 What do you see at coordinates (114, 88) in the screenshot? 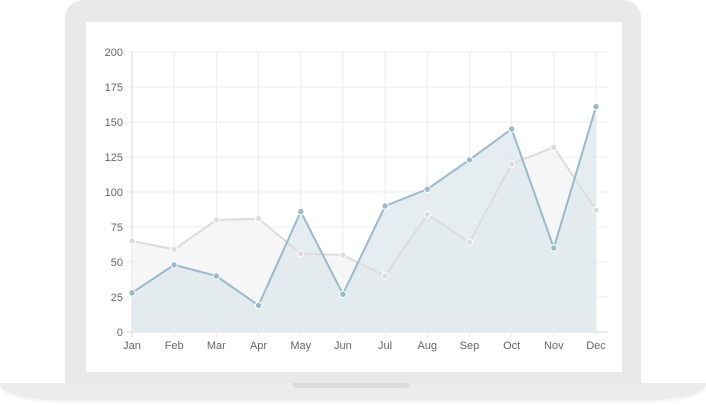
I see `y-tick-label: 175` at bounding box center [114, 88].